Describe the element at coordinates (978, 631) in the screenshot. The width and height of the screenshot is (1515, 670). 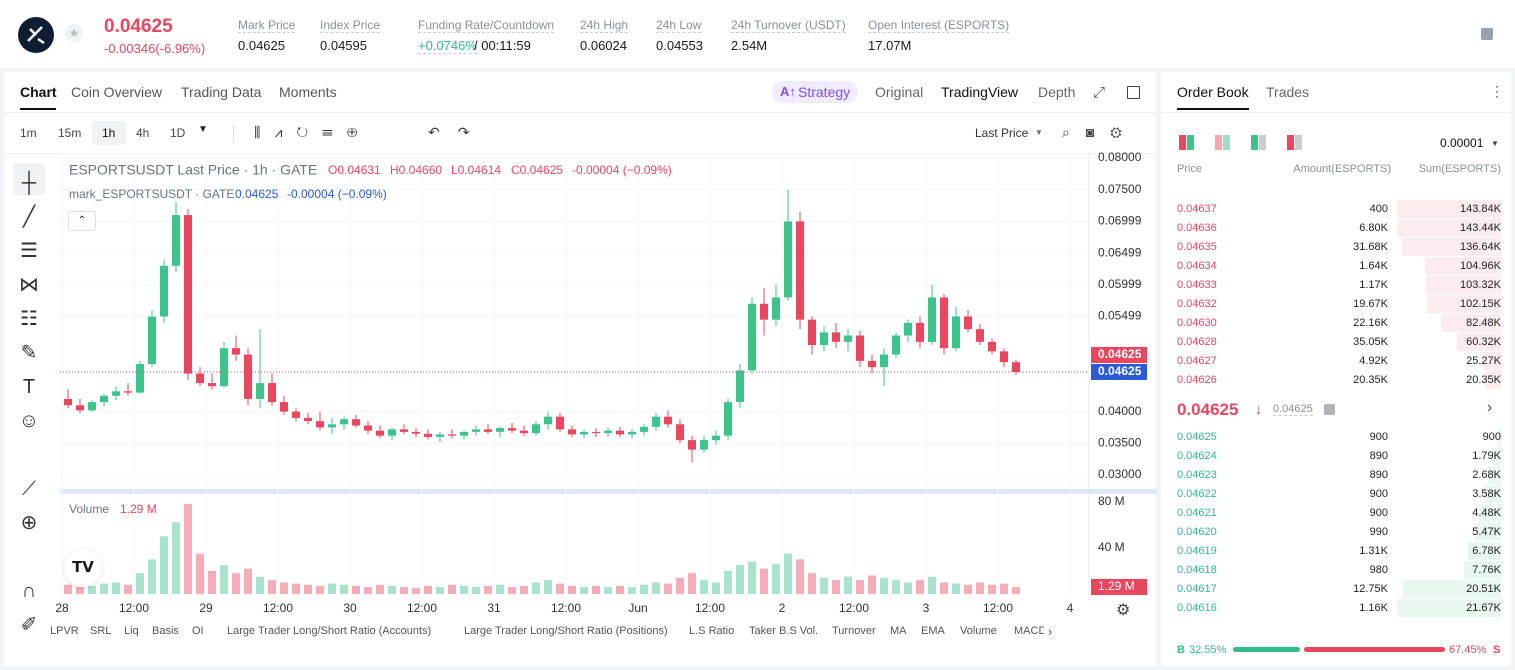
I see `indicator: Volume` at that location.